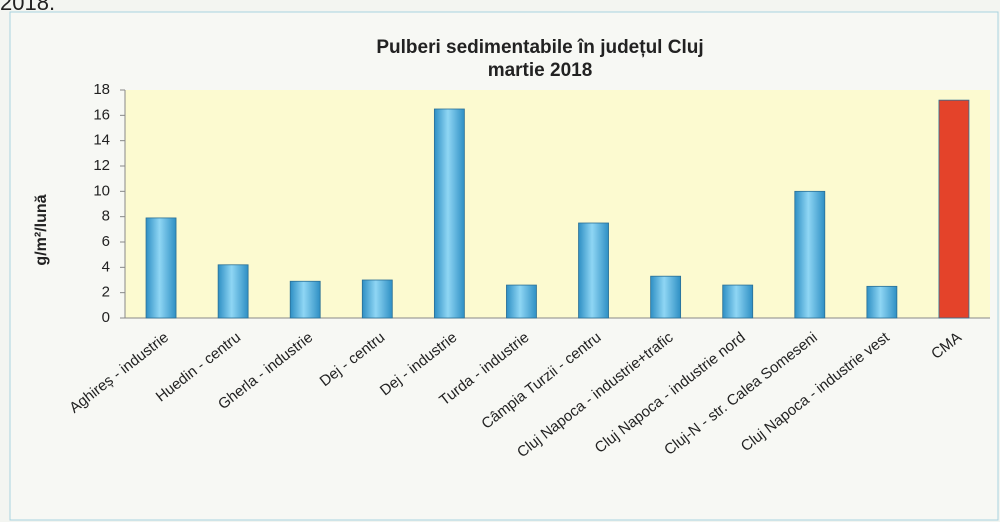 This screenshot has width=1000, height=522. What do you see at coordinates (540, 70) in the screenshot?
I see `chart-subtitle: martie 2018` at bounding box center [540, 70].